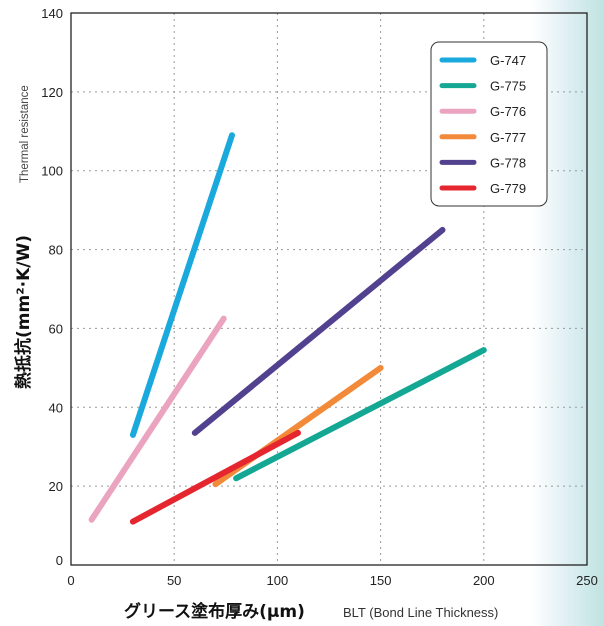 The height and width of the screenshot is (626, 604). What do you see at coordinates (508, 86) in the screenshot?
I see `legend-label-g-775: G-775` at bounding box center [508, 86].